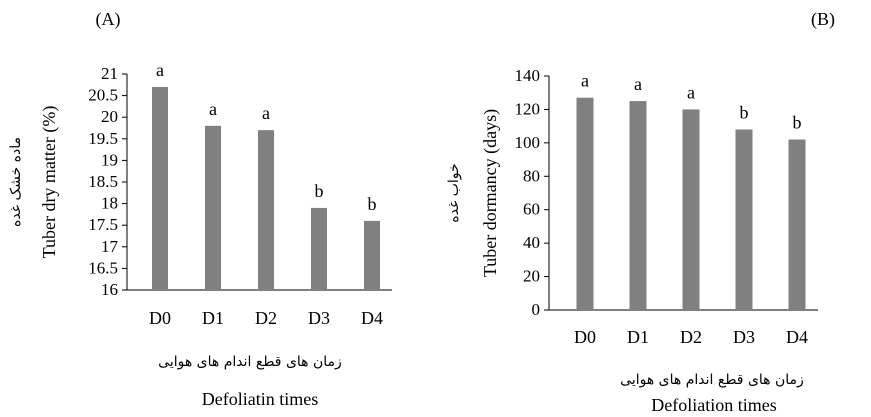 The width and height of the screenshot is (871, 417). Describe the element at coordinates (531, 175) in the screenshot. I see `chart-b-y-tick-label: 80` at that location.